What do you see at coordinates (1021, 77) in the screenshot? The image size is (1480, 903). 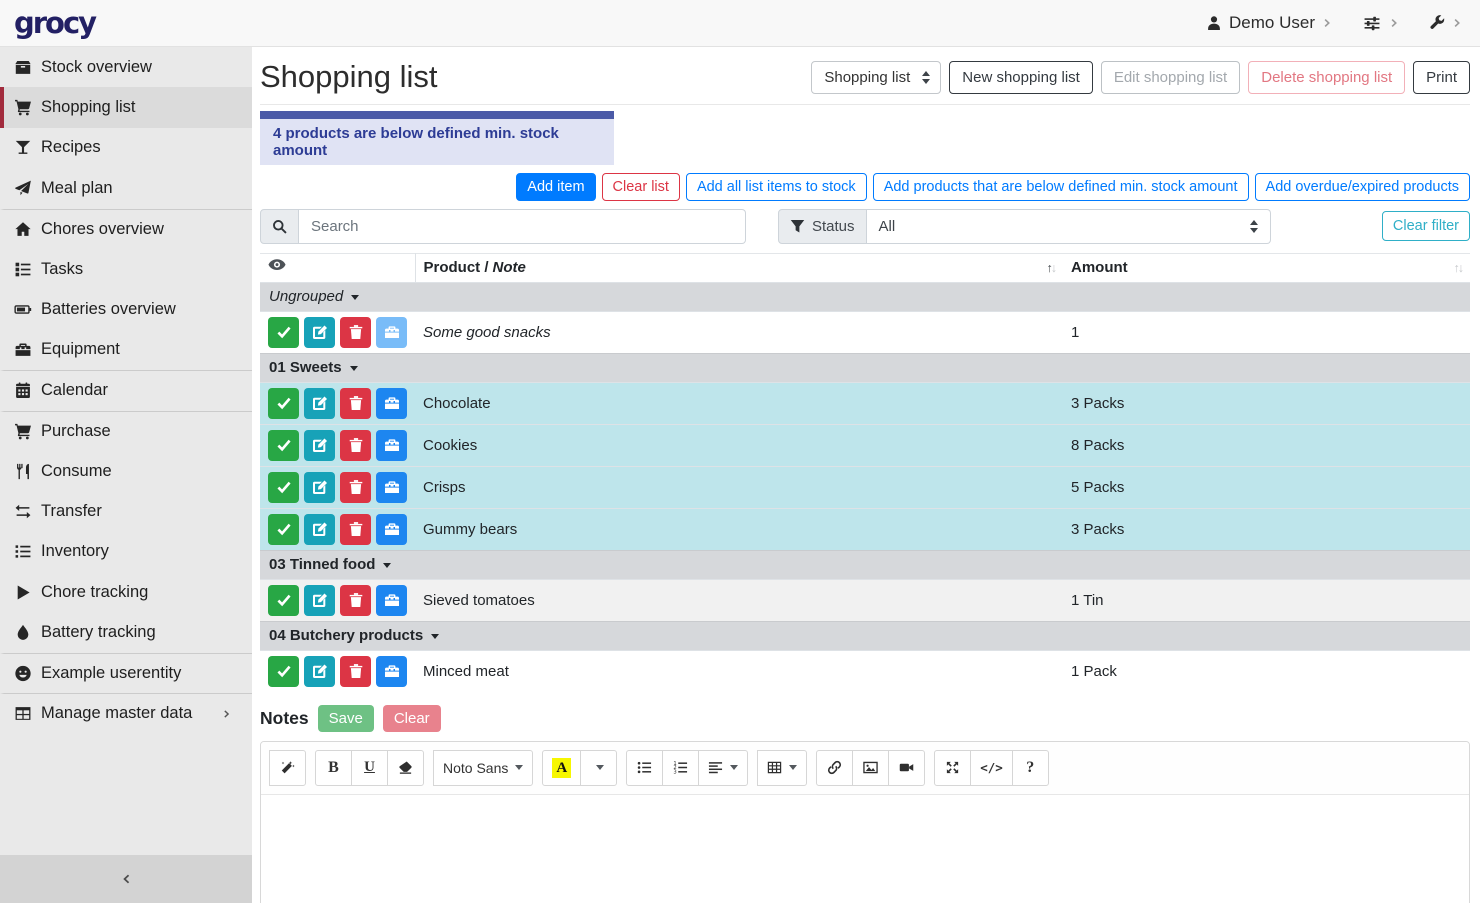 I see `new-shopping-list-button: New shopping list` at bounding box center [1021, 77].